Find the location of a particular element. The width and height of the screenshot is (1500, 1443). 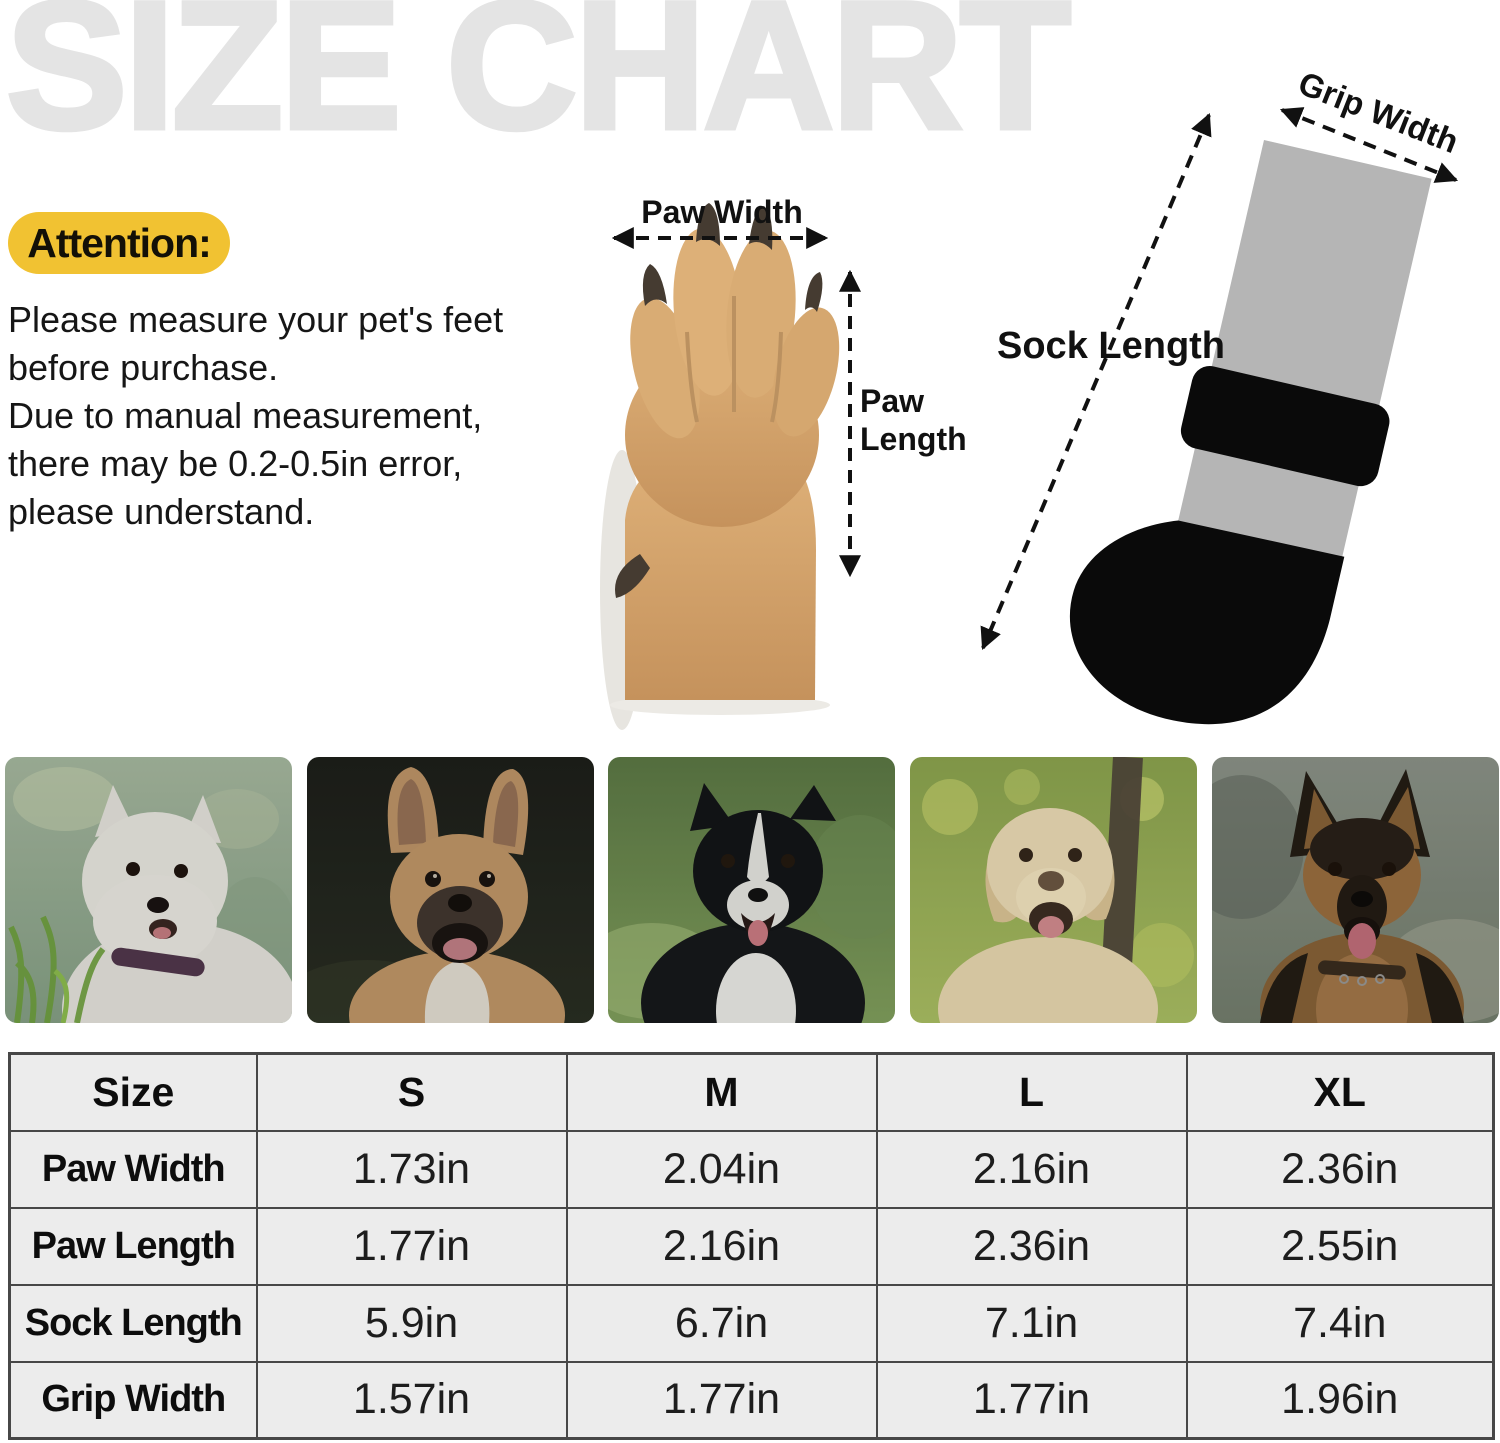

cell-paw-width-s: 1.73in is located at coordinates (411, 1169).